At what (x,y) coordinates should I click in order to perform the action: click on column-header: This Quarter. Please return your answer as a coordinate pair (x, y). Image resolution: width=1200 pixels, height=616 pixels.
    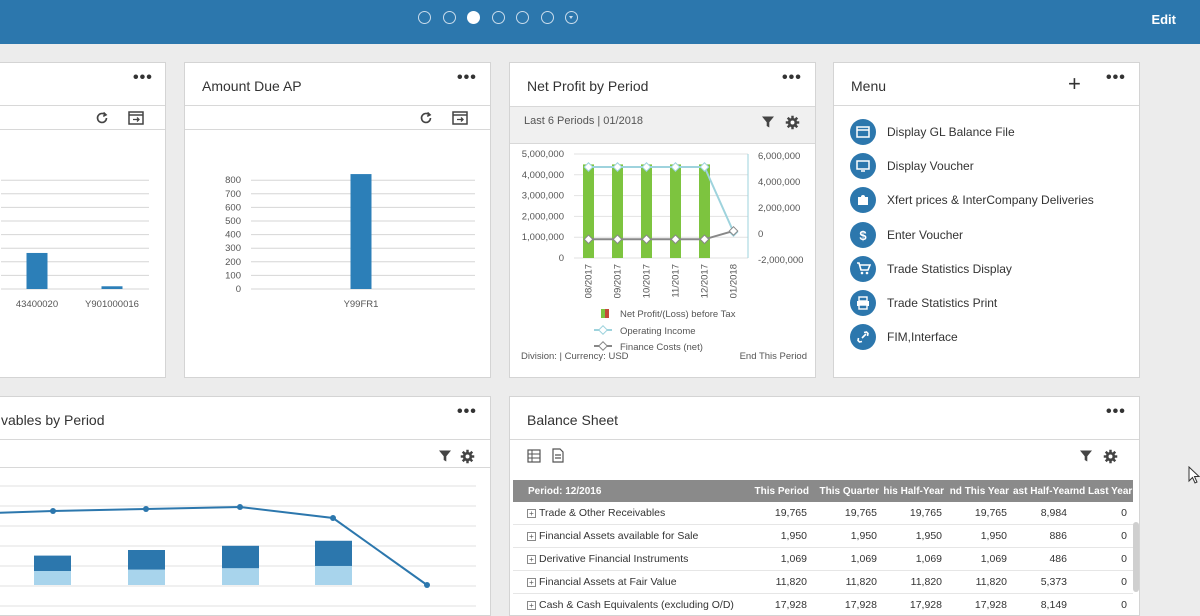
    Looking at the image, I should click on (848, 491).